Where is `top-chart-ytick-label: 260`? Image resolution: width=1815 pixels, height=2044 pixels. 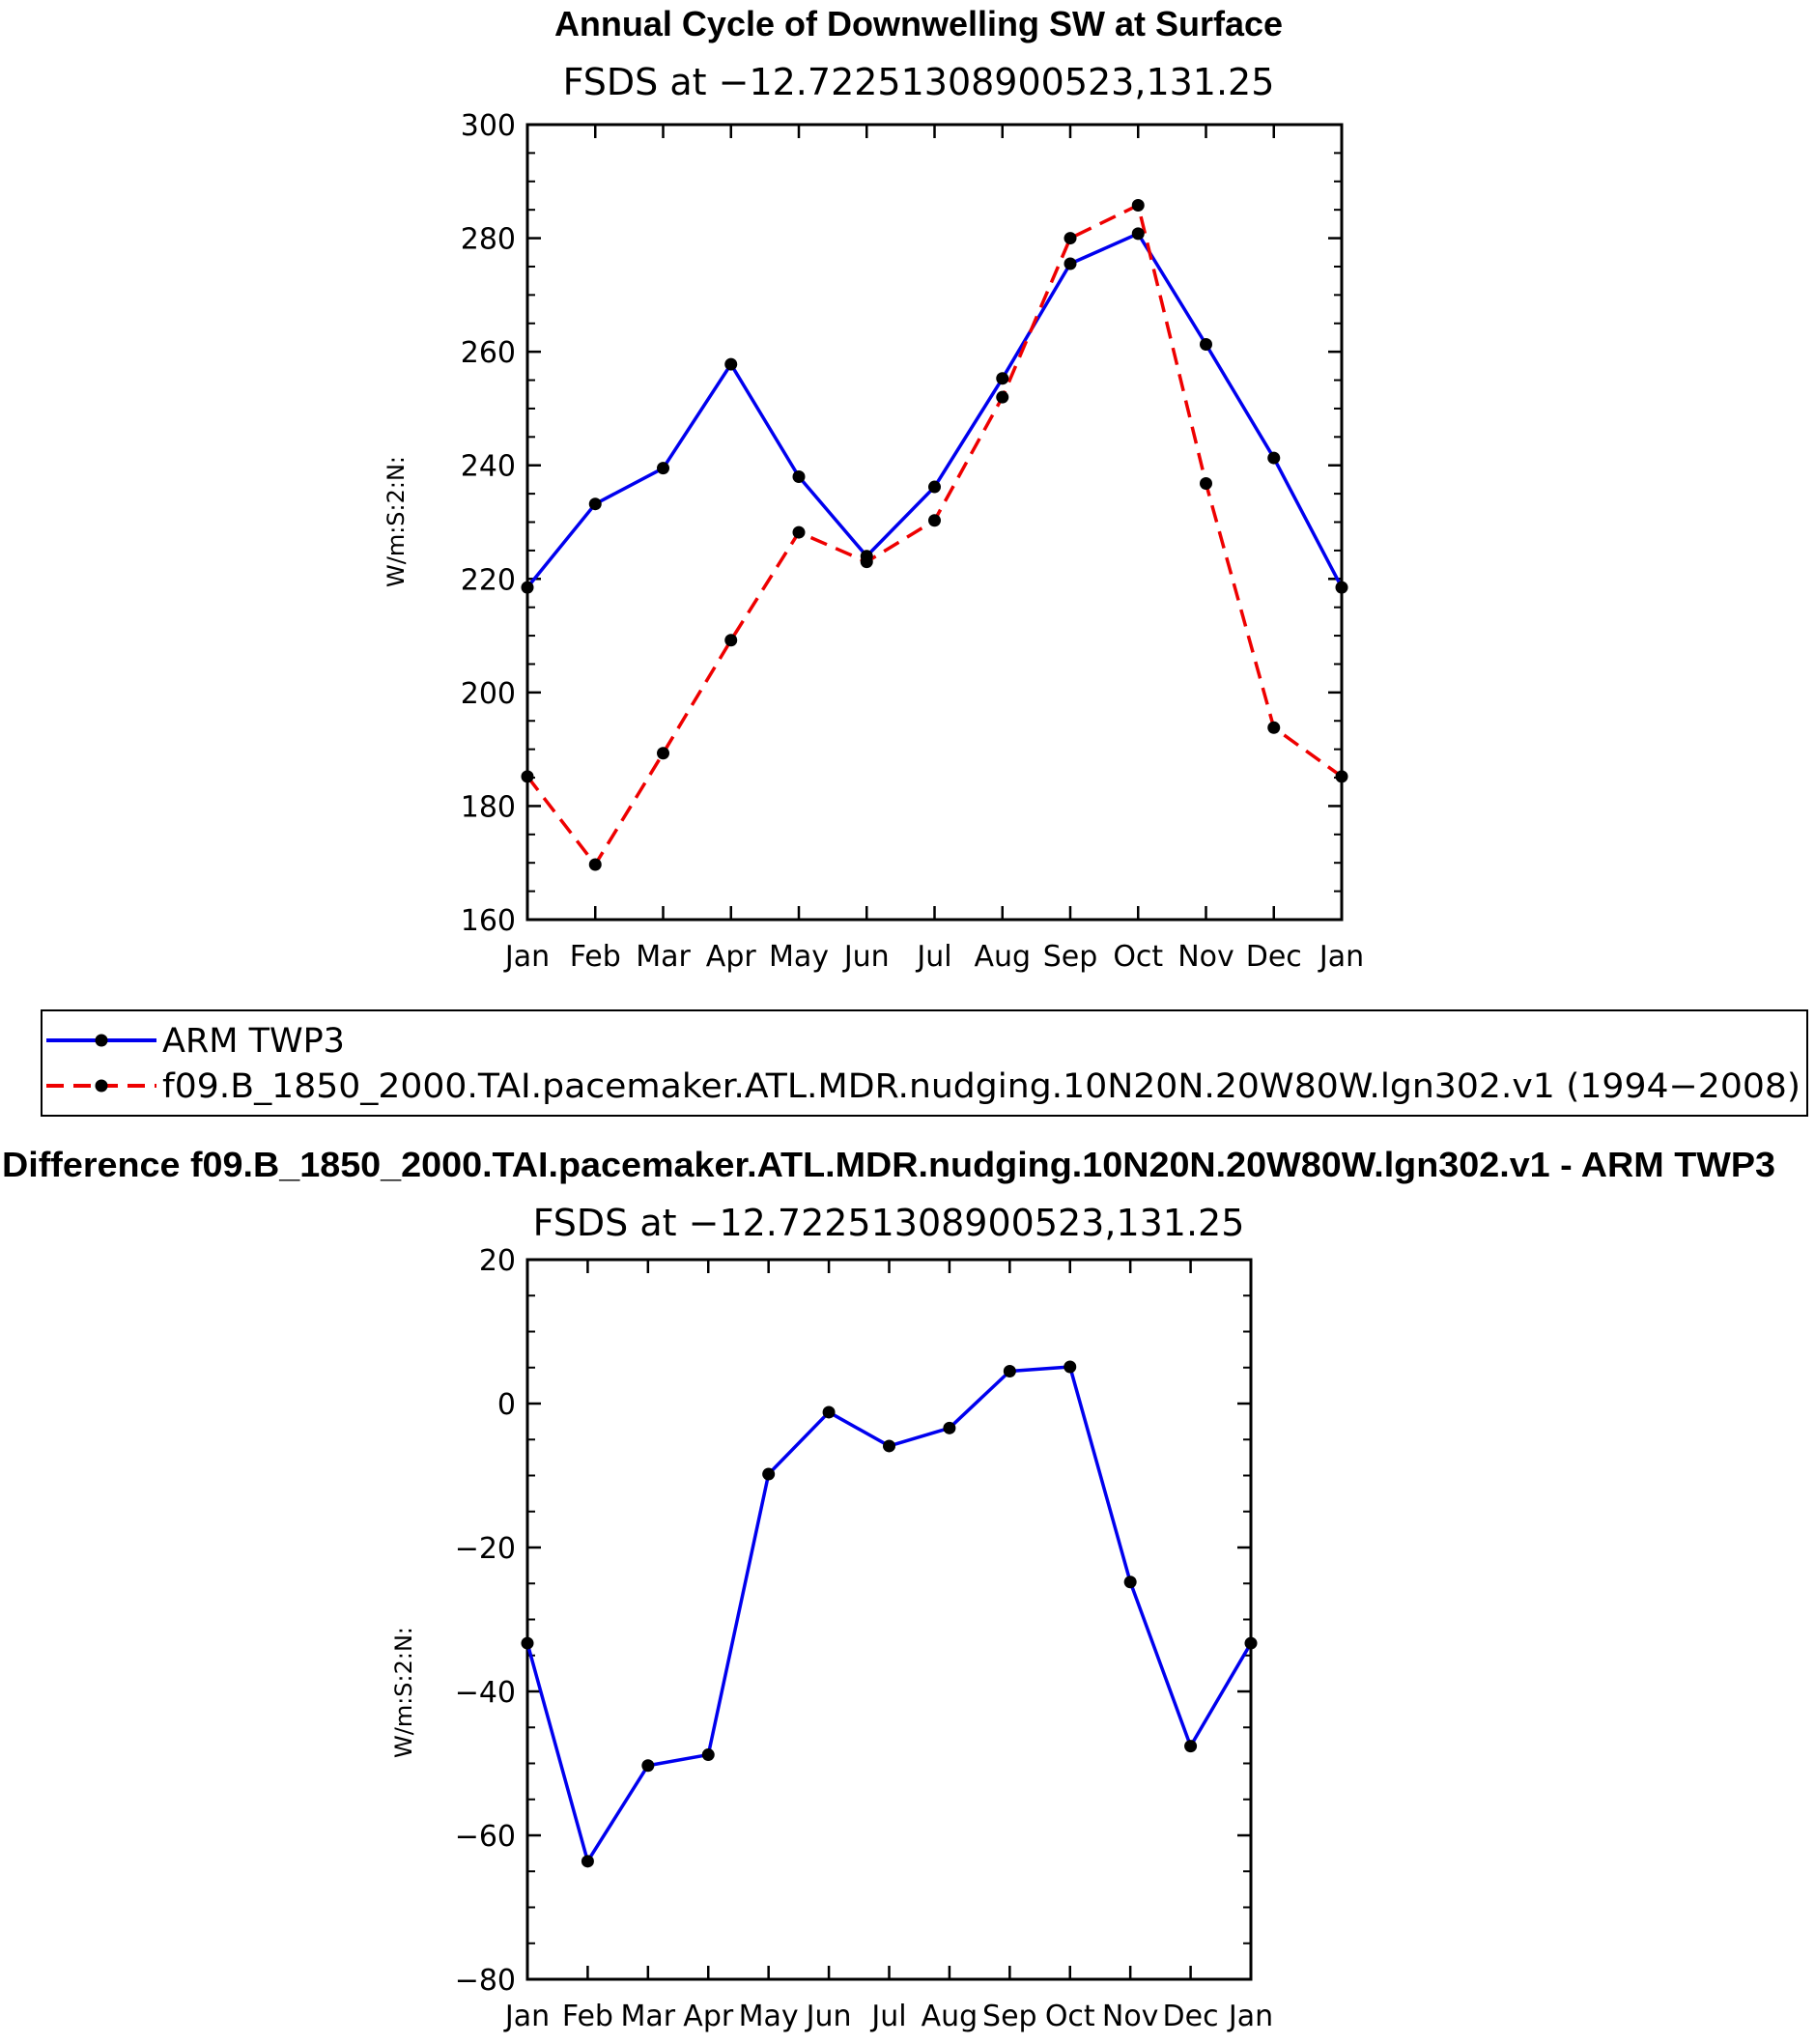
top-chart-ytick-label: 260 is located at coordinates (489, 353).